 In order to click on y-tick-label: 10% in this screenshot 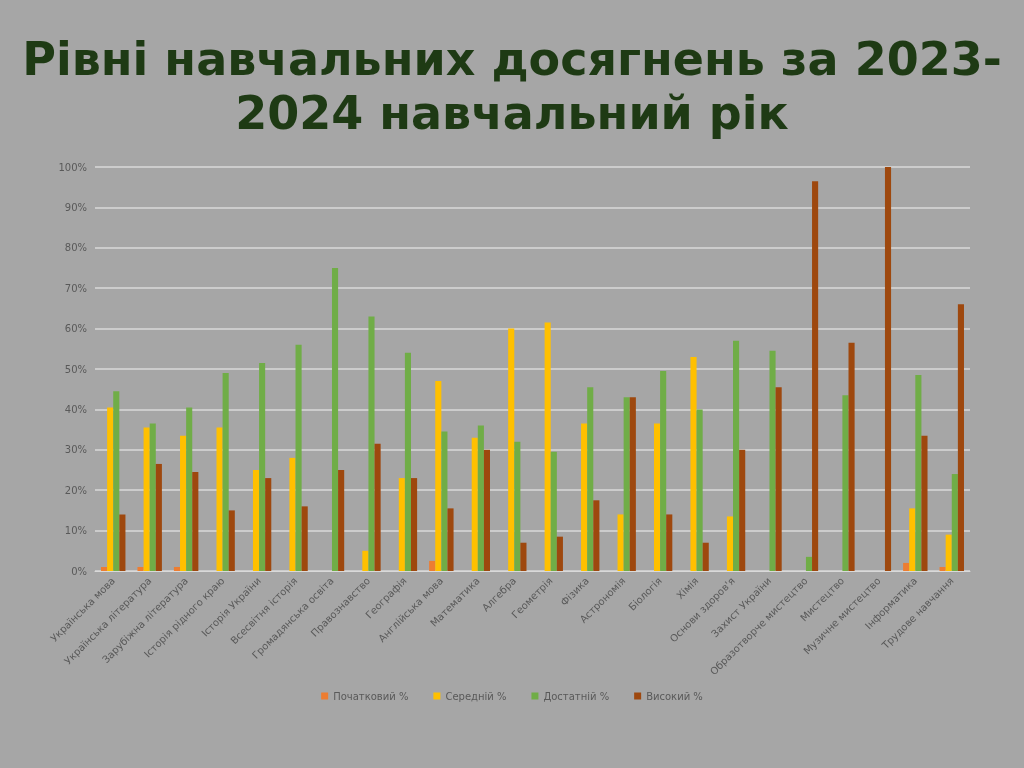, I will do `click(75, 531)`.